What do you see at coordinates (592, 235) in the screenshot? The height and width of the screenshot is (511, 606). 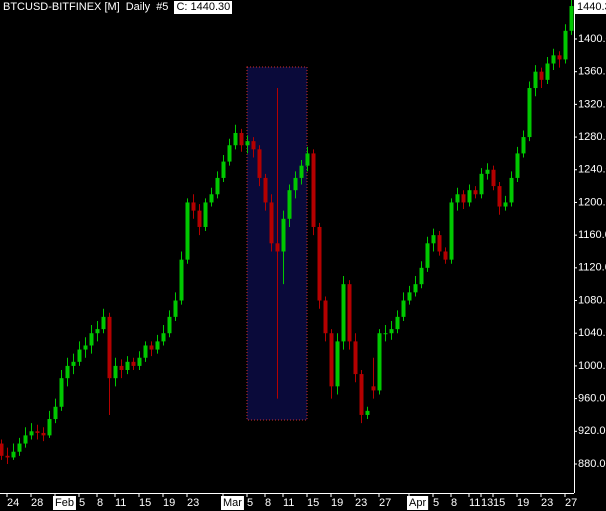 I see `y-tick-label: 1160.00` at bounding box center [592, 235].